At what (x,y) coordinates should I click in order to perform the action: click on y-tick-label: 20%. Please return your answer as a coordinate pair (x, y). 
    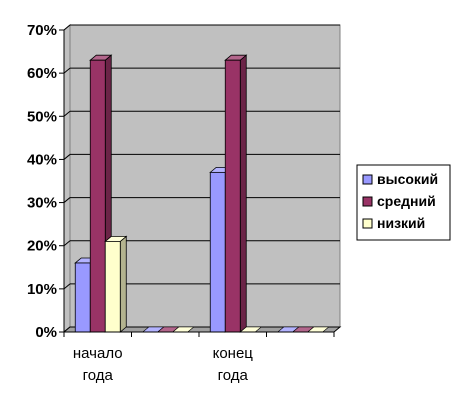
    Looking at the image, I should click on (42, 246).